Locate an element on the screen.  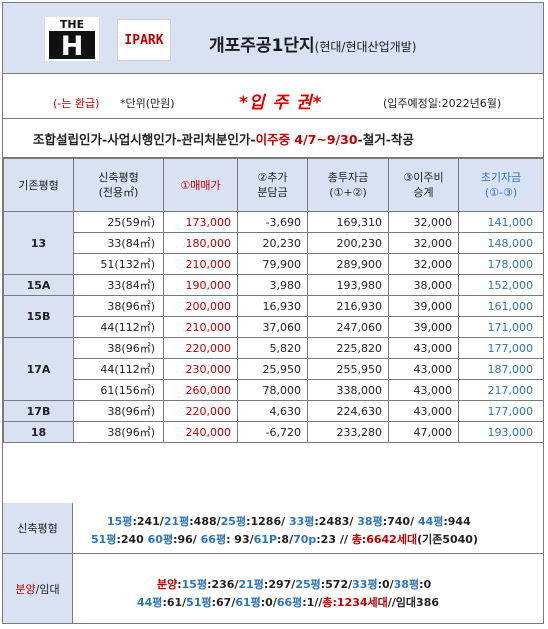
total-cell: 224,630 is located at coordinates (348, 411).